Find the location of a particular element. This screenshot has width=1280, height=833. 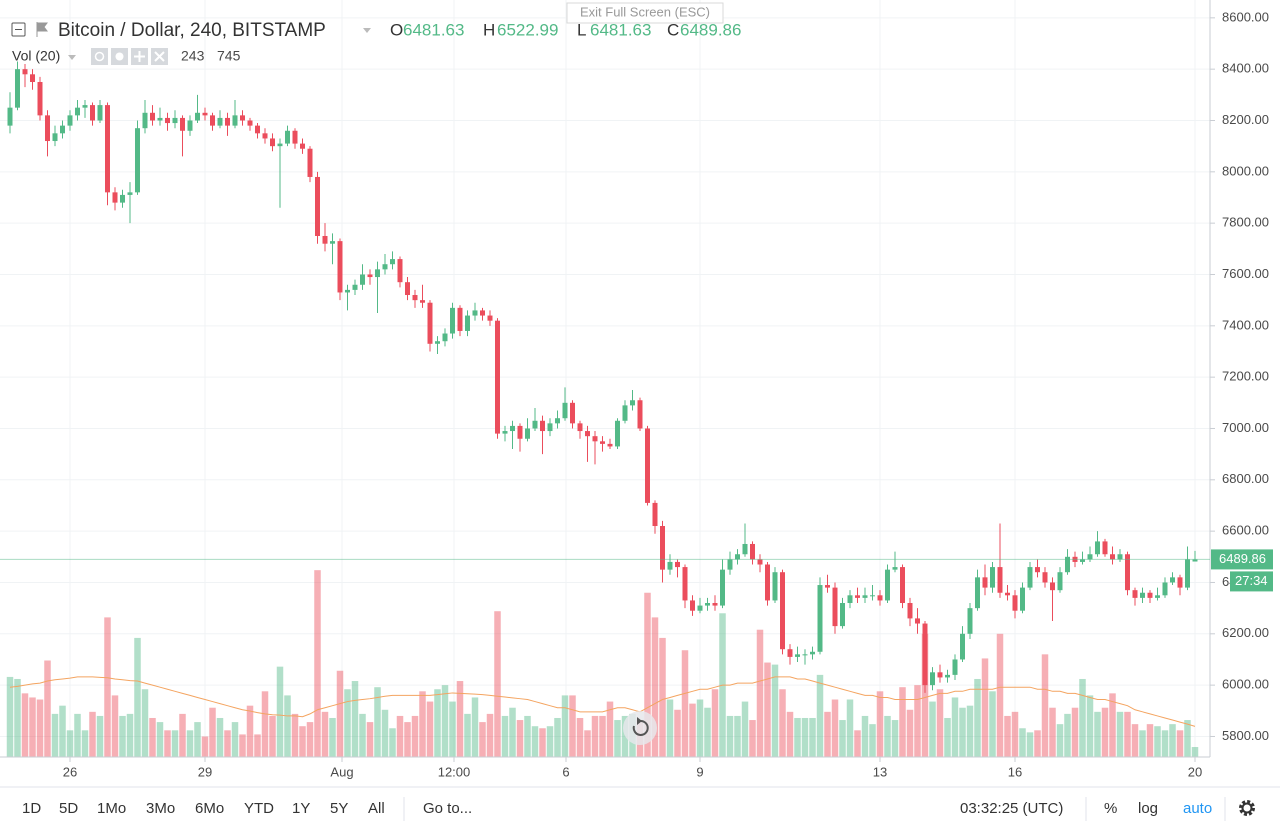

range-button: 1Mo is located at coordinates (111, 808).